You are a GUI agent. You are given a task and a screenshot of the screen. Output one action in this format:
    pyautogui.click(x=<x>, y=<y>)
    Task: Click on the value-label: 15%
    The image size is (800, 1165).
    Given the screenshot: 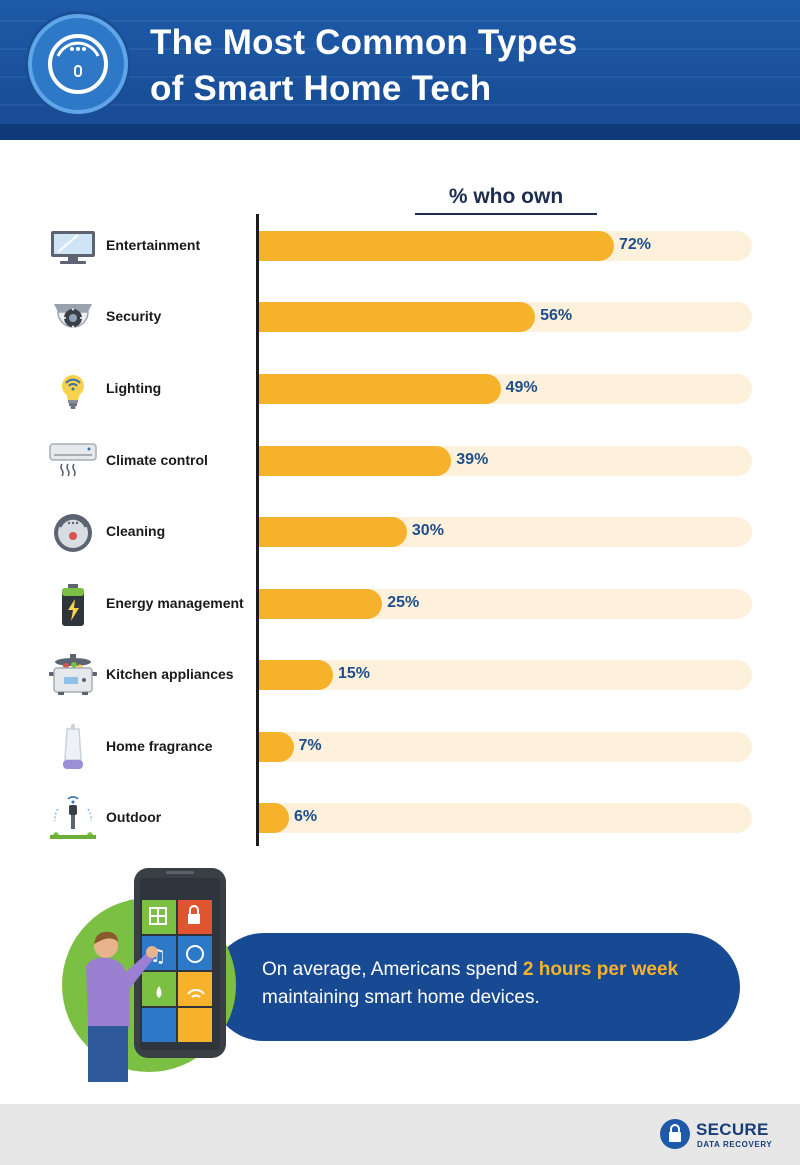 What is the action you would take?
    pyautogui.click(x=353, y=673)
    